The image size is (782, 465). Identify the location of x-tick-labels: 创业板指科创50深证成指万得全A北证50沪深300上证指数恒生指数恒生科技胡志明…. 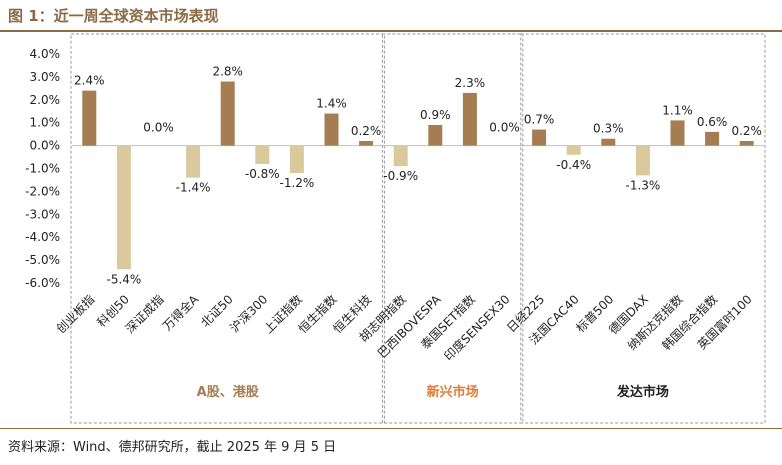
(404, 327).